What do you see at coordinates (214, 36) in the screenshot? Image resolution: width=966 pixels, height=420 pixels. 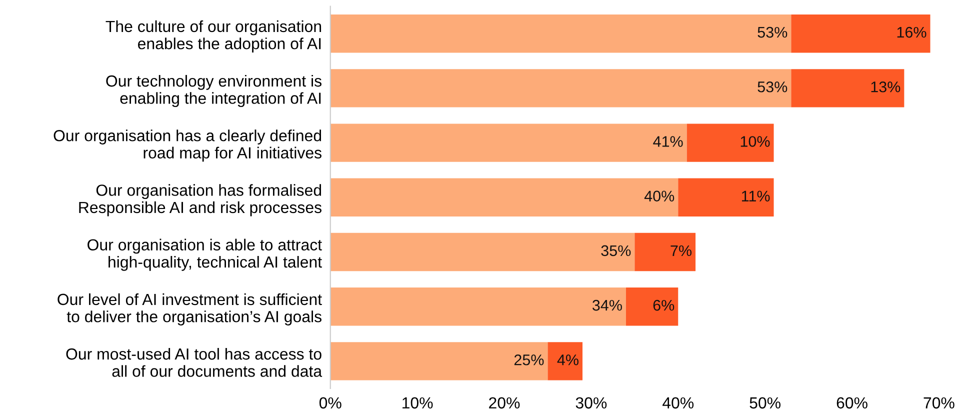 I see `y-tick-label: The culture of our organisation enables the adoption of AI` at bounding box center [214, 36].